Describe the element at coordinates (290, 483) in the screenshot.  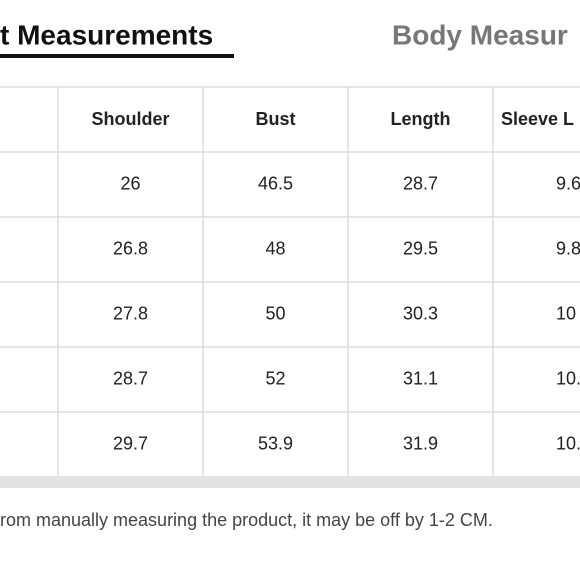
I see `scrollbar` at that location.